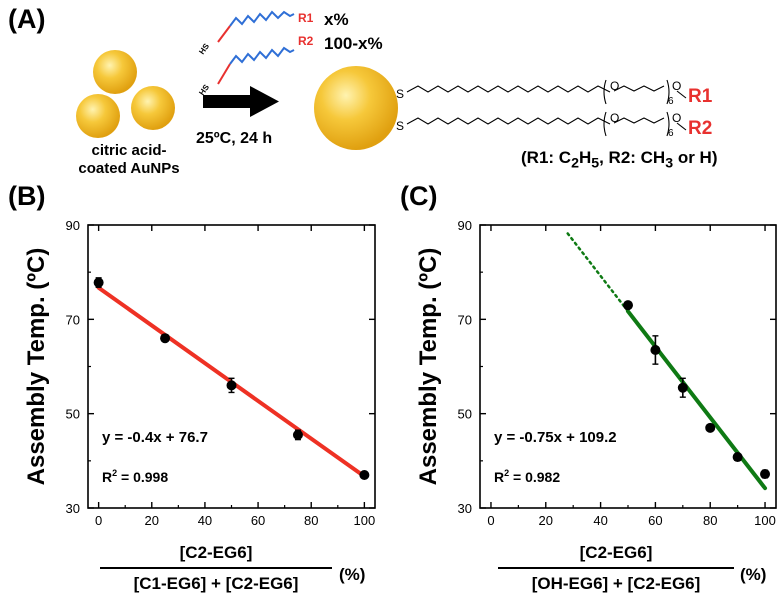  I want to click on chart-b-xlabel-denominator: [C1-EG6] + [C2-EG6], so click(216, 583).